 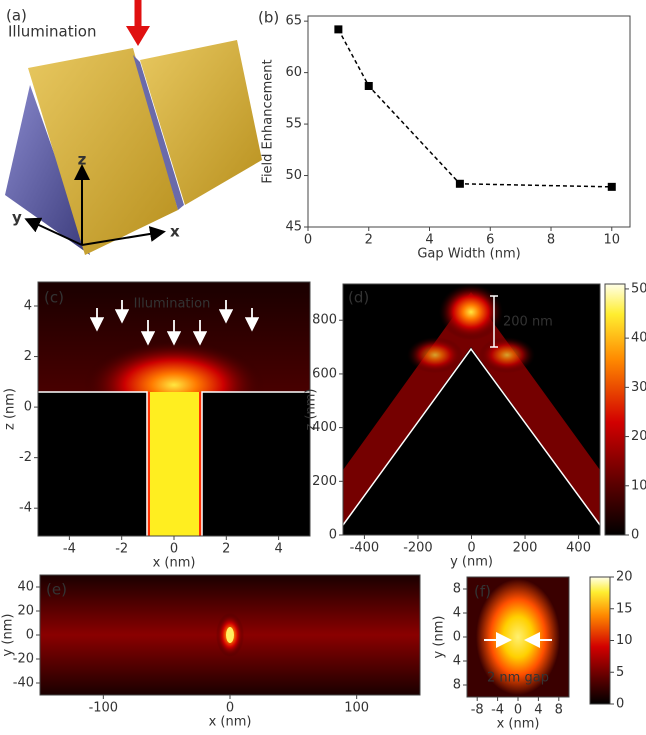 What do you see at coordinates (469, 121) in the screenshot?
I see `plot-frame` at bounding box center [469, 121].